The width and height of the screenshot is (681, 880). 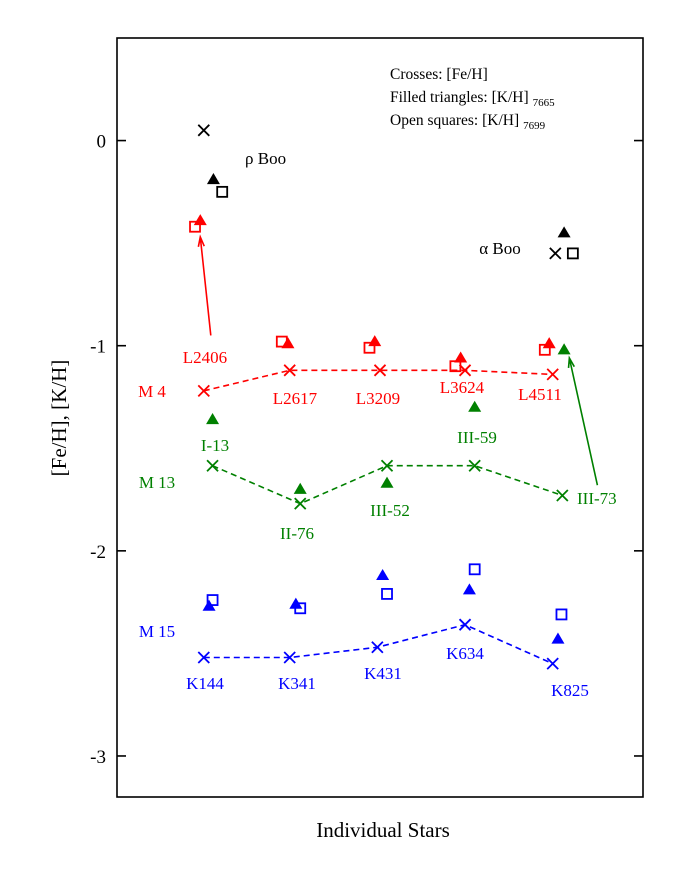 I want to click on star-label: K825, so click(x=570, y=690).